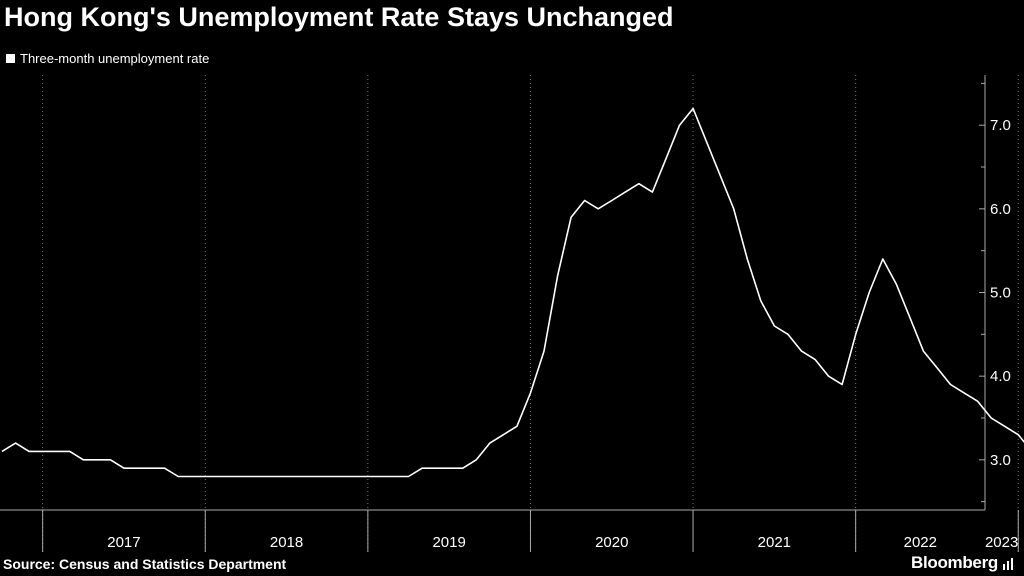 Image resolution: width=1024 pixels, height=576 pixels. What do you see at coordinates (123, 542) in the screenshot?
I see `x-tick-label-2017: 2017` at bounding box center [123, 542].